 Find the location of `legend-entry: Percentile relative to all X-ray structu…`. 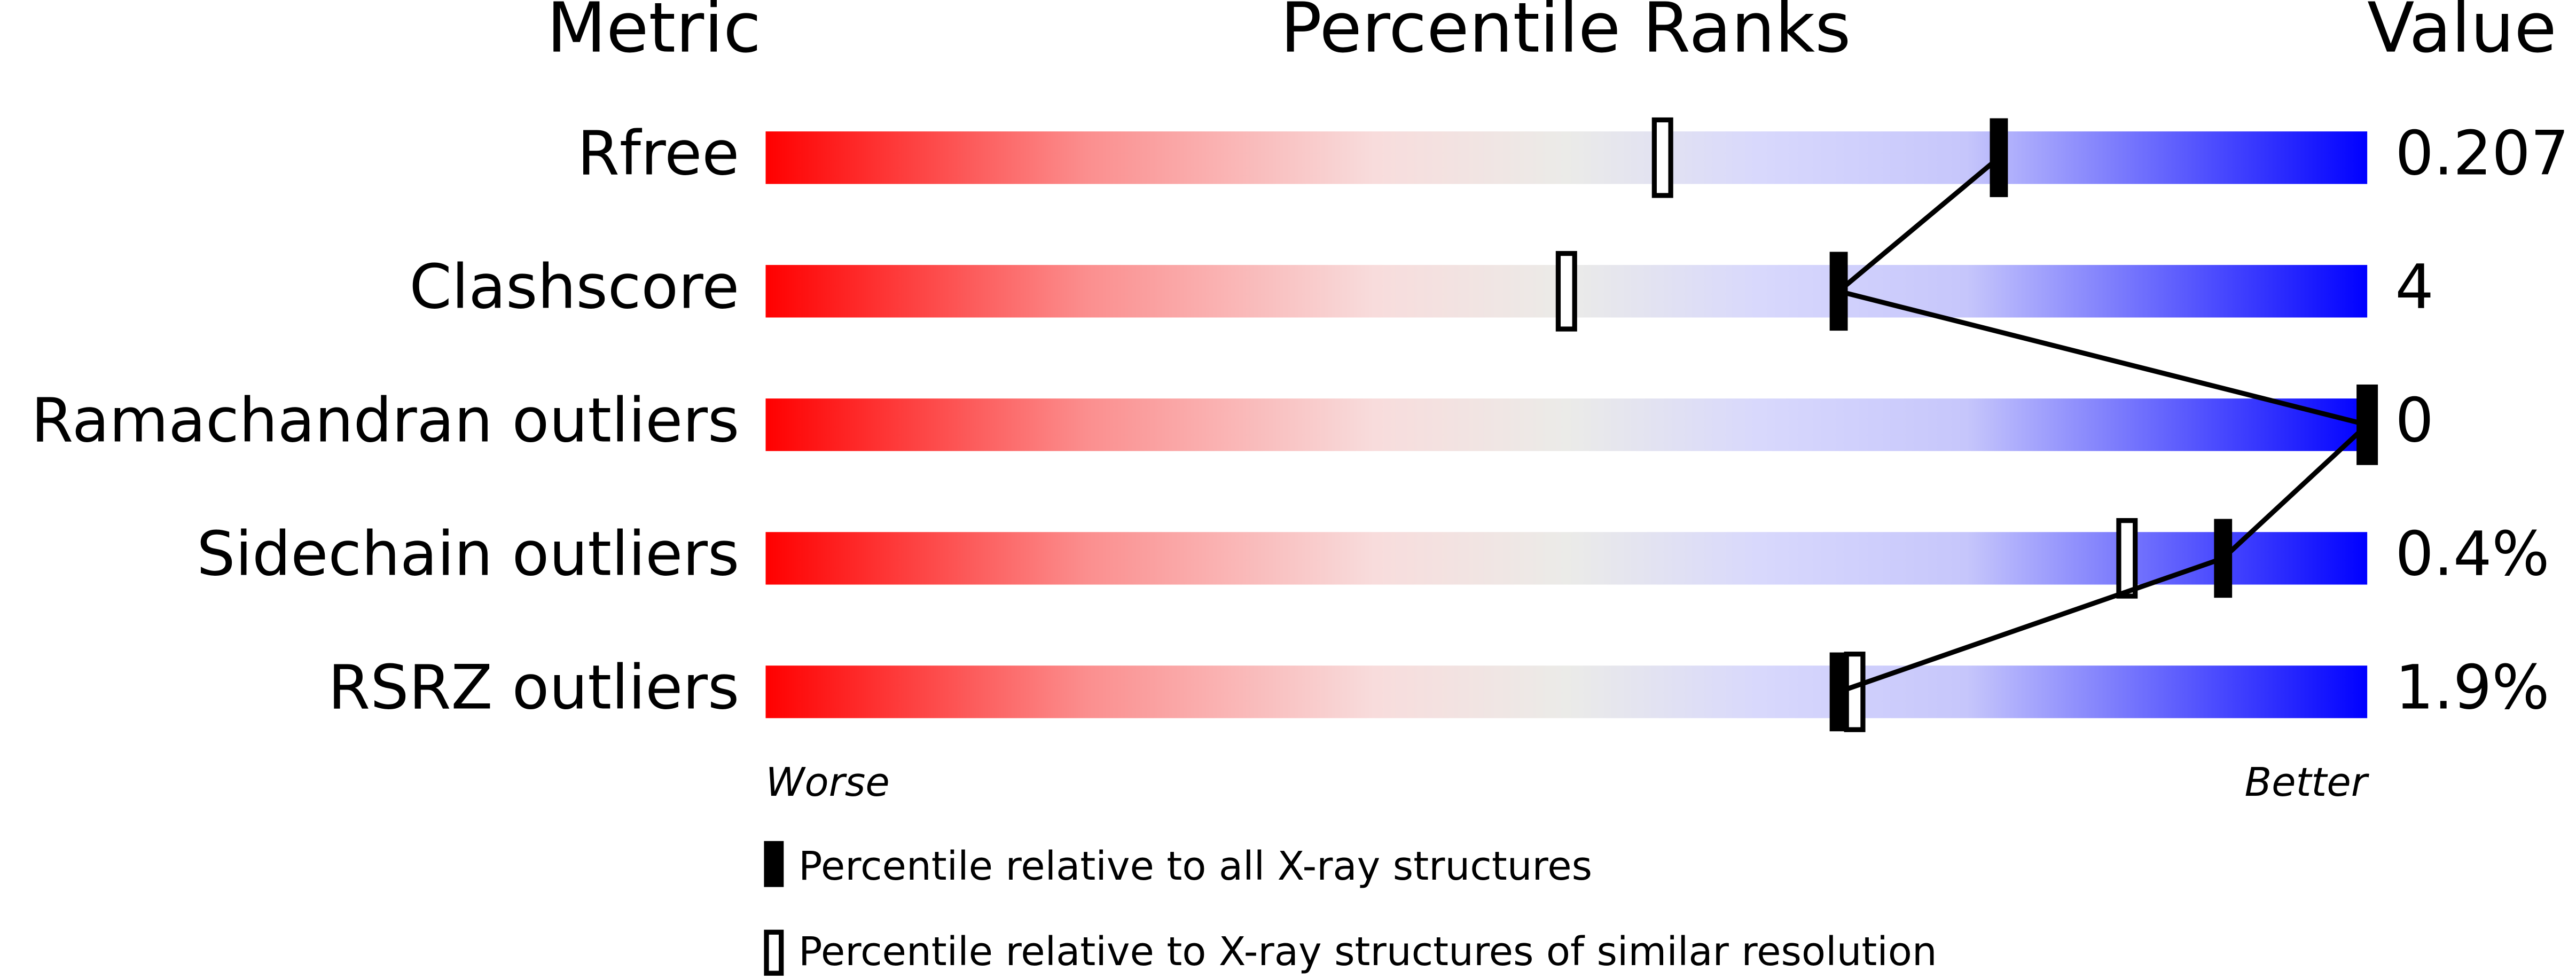

legend-entry: Percentile relative to all X-ray structu… is located at coordinates (1195, 866).